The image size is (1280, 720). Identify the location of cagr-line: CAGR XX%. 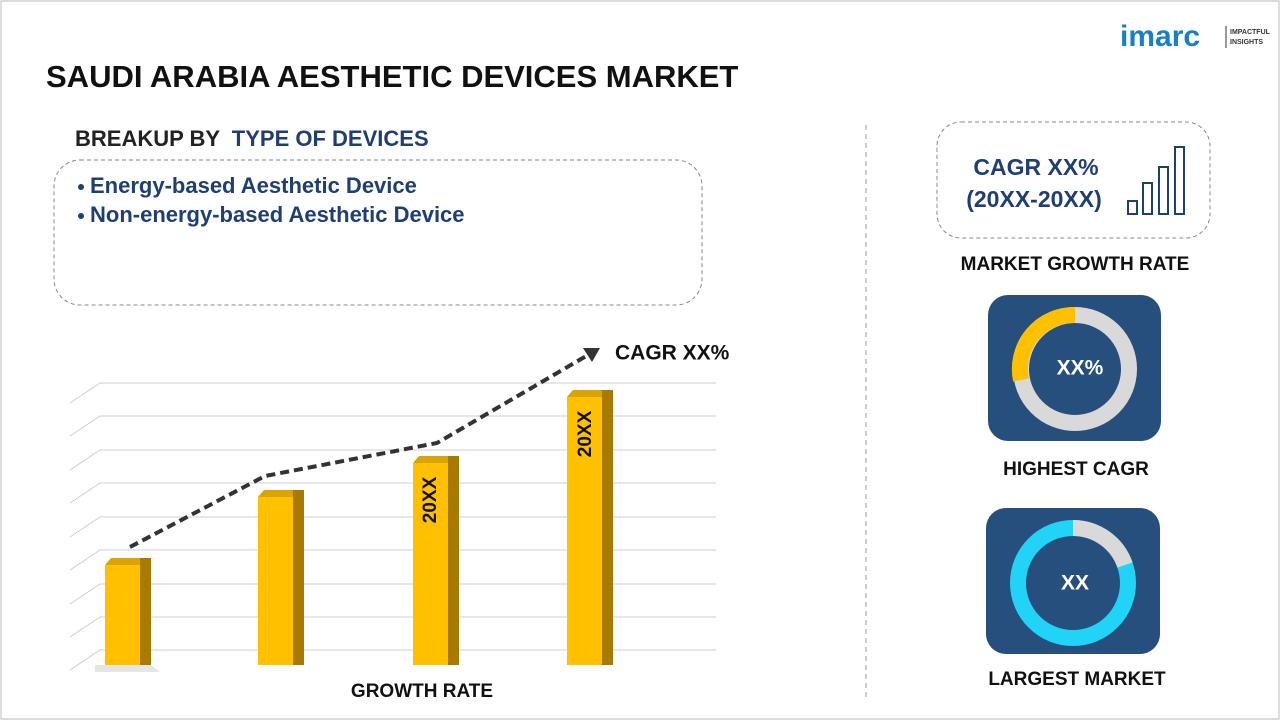
(1035, 167).